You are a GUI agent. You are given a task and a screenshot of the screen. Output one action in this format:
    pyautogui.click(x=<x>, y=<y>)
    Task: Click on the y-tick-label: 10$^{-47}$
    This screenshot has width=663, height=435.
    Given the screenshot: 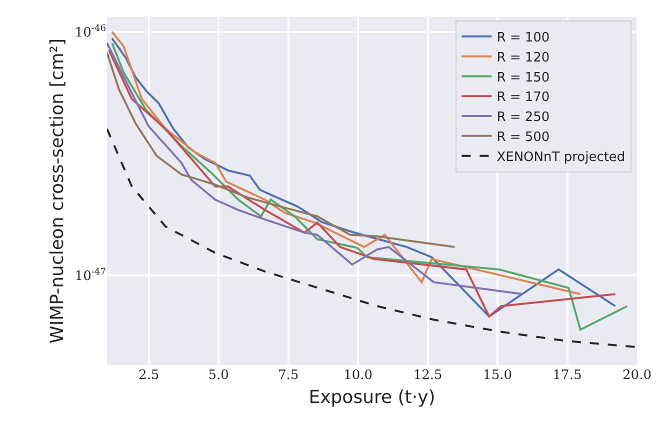 What is the action you would take?
    pyautogui.click(x=90, y=276)
    